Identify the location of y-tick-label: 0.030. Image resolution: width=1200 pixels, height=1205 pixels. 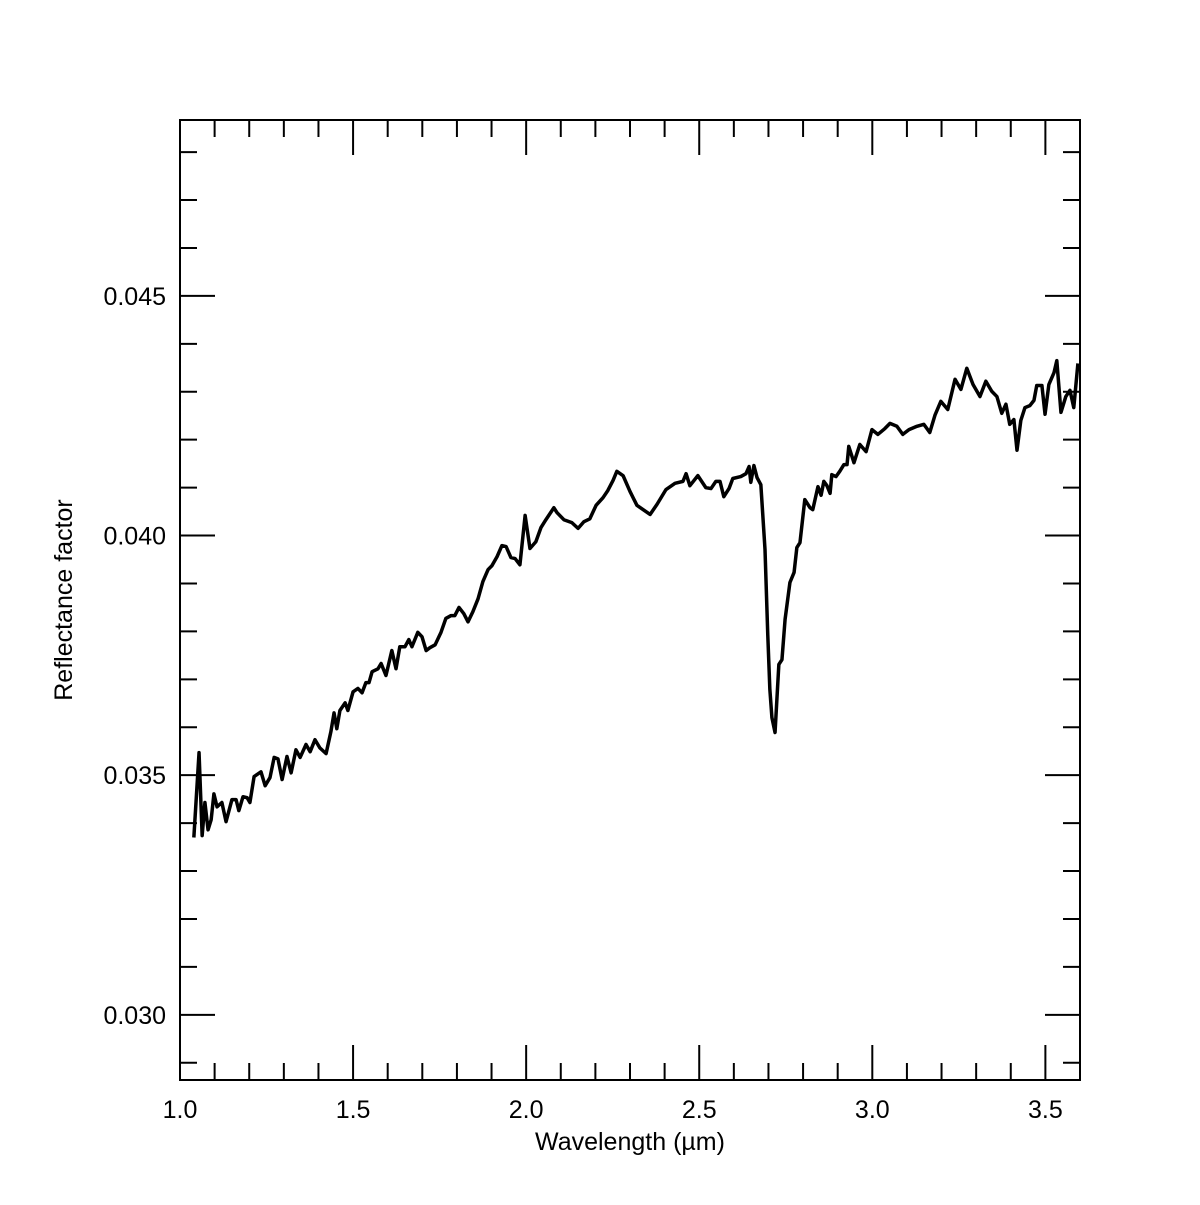
(134, 1016).